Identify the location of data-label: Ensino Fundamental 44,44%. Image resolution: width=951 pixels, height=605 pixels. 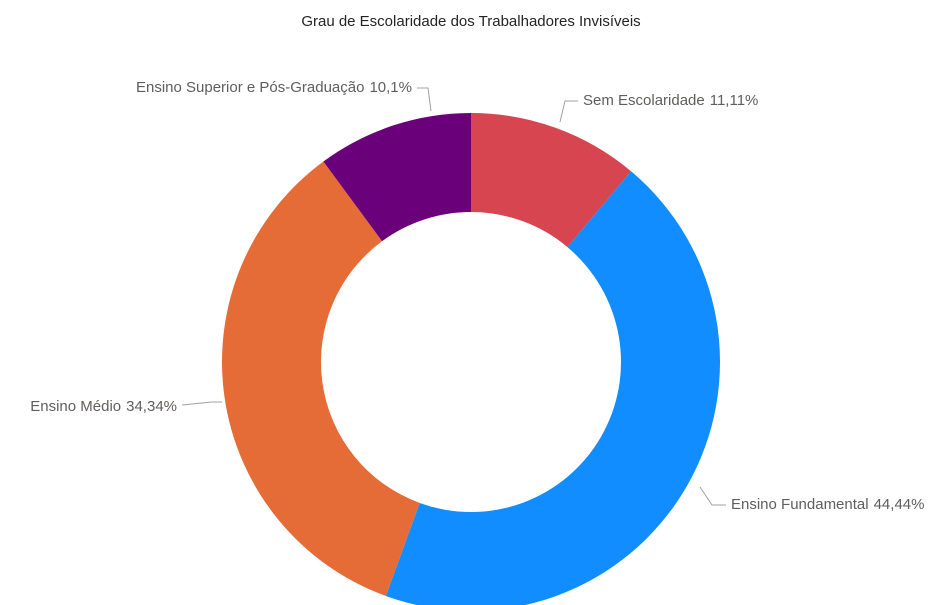
(827, 504).